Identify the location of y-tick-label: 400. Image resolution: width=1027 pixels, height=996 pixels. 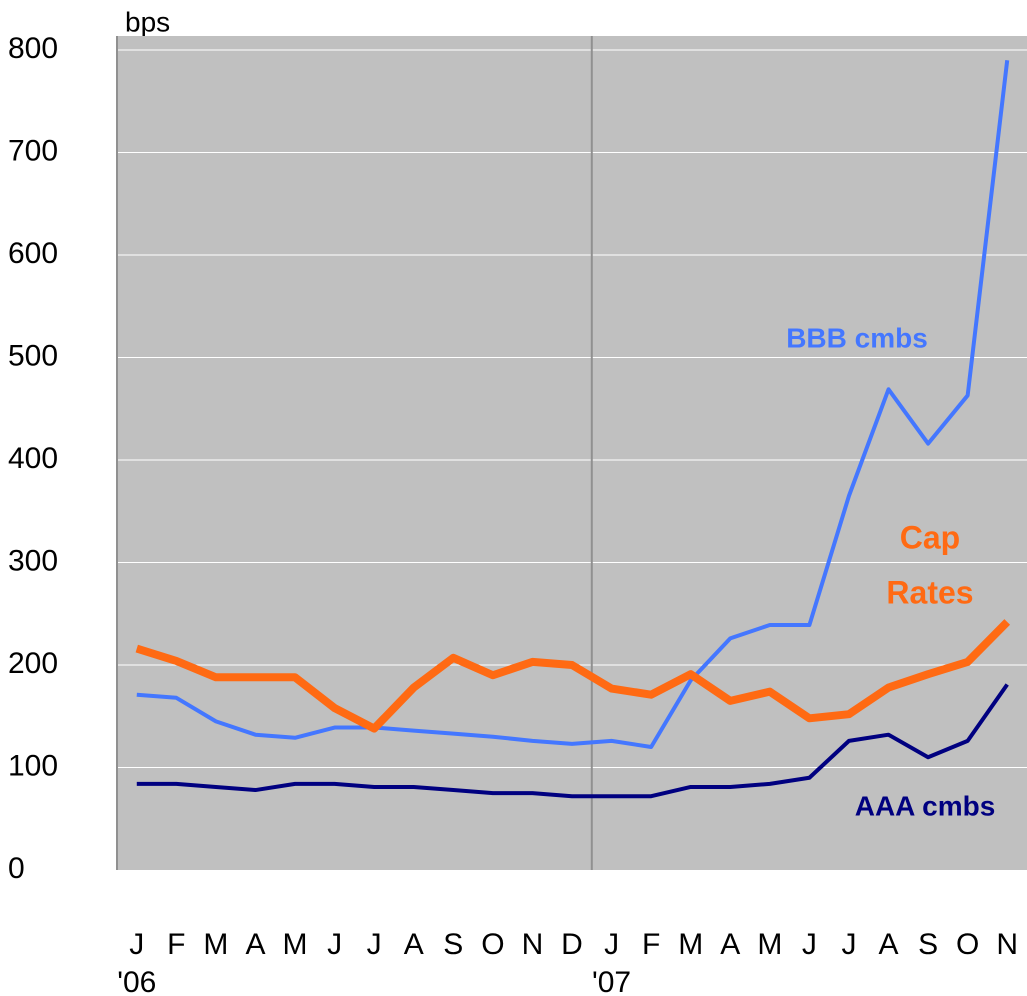
(33, 458).